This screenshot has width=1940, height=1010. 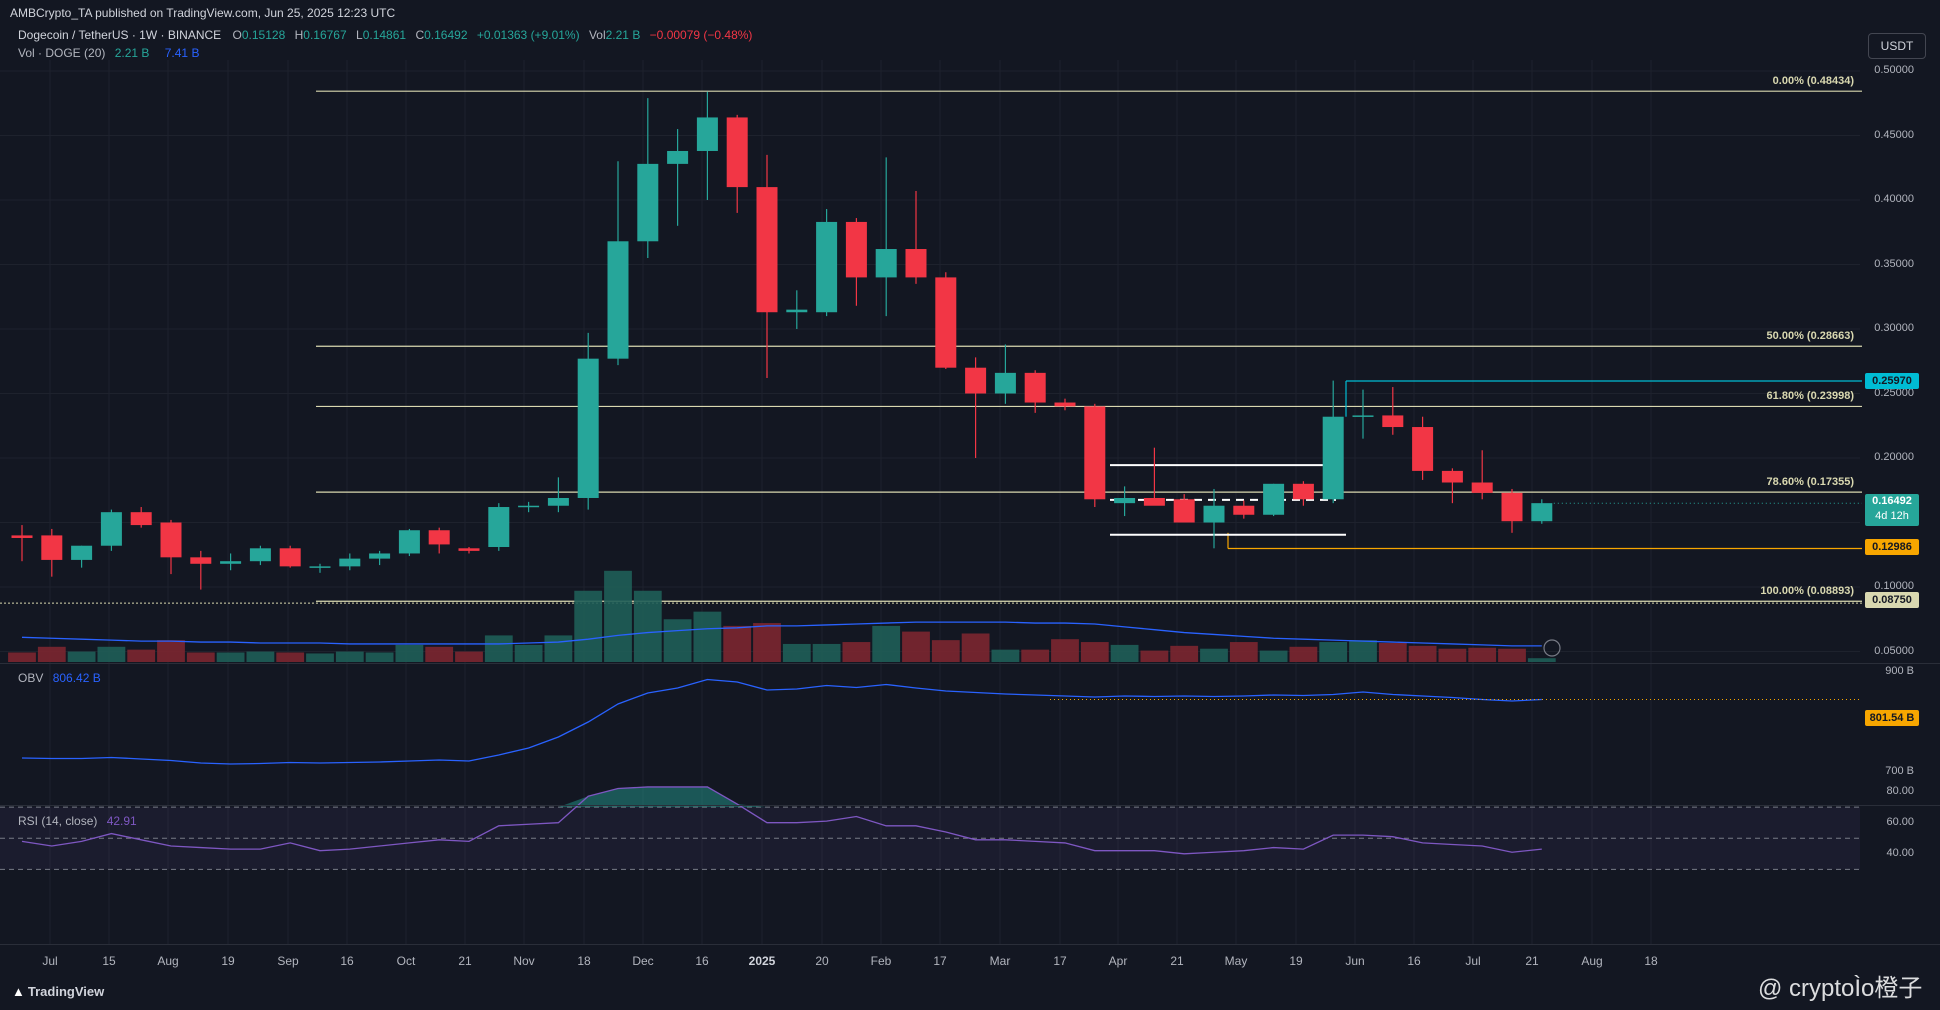 What do you see at coordinates (1892, 600) in the screenshot?
I see `fib-low-price-box: 0.08750` at bounding box center [1892, 600].